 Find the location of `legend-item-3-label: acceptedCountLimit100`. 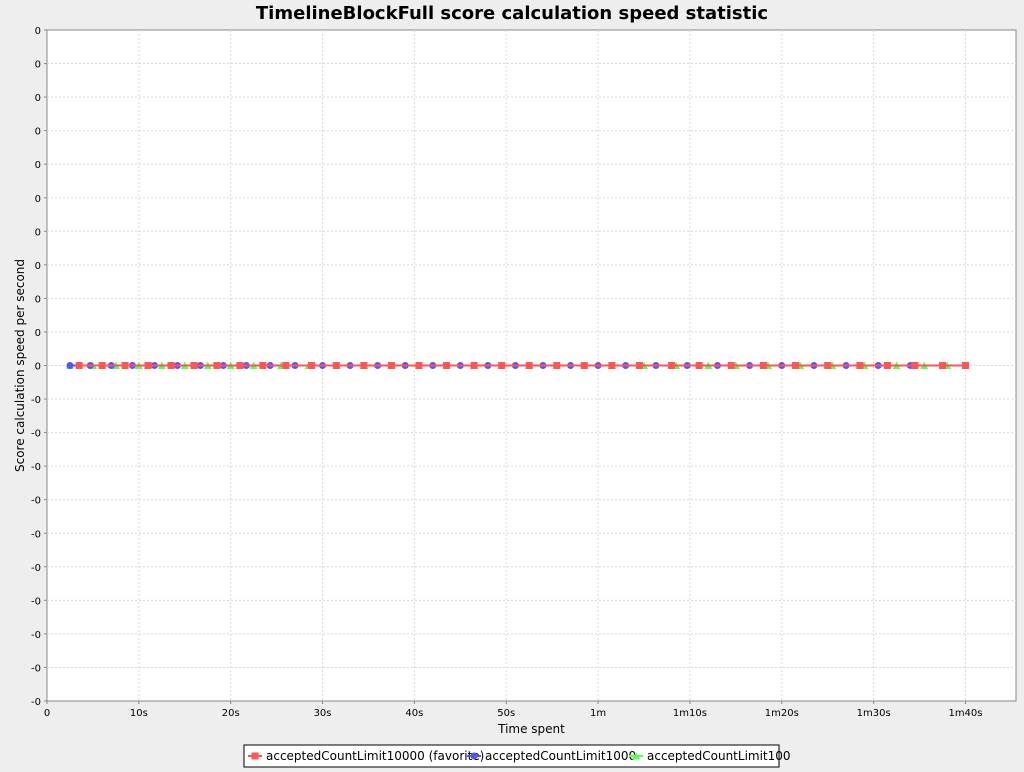

legend-item-3-label: acceptedCountLimit100 is located at coordinates (719, 756).